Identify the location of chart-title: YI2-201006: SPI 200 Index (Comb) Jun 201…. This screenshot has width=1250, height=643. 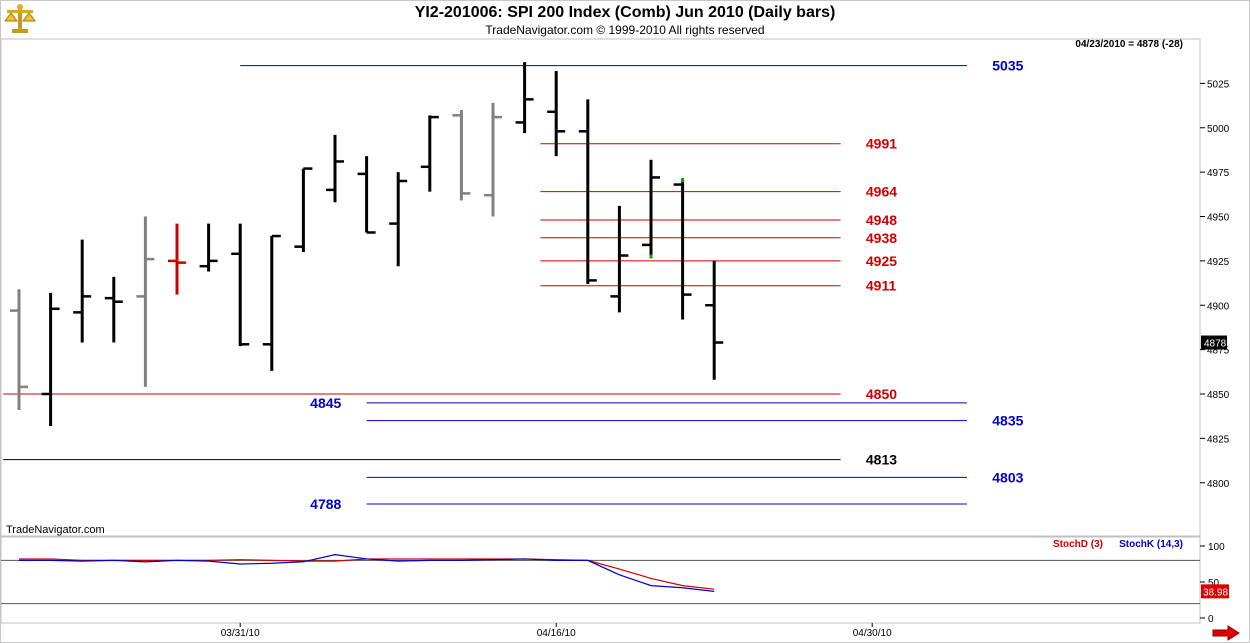
(625, 12).